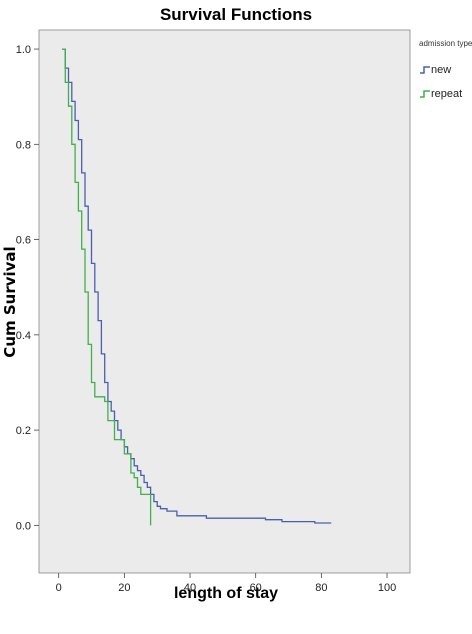 The height and width of the screenshot is (634, 472). I want to click on series-line-repeat, so click(107, 287).